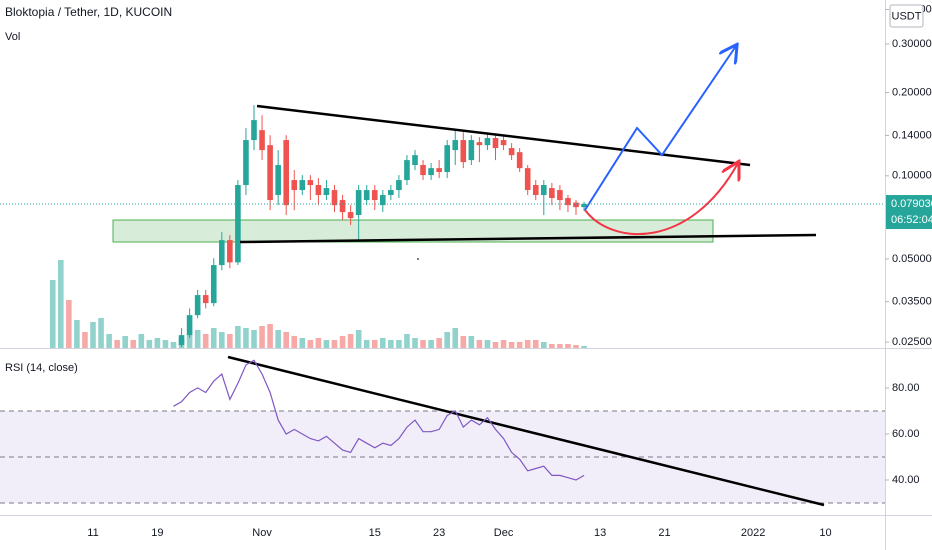 This screenshot has width=932, height=550. Describe the element at coordinates (503, 135) in the screenshot. I see `upper-trendline` at that location.